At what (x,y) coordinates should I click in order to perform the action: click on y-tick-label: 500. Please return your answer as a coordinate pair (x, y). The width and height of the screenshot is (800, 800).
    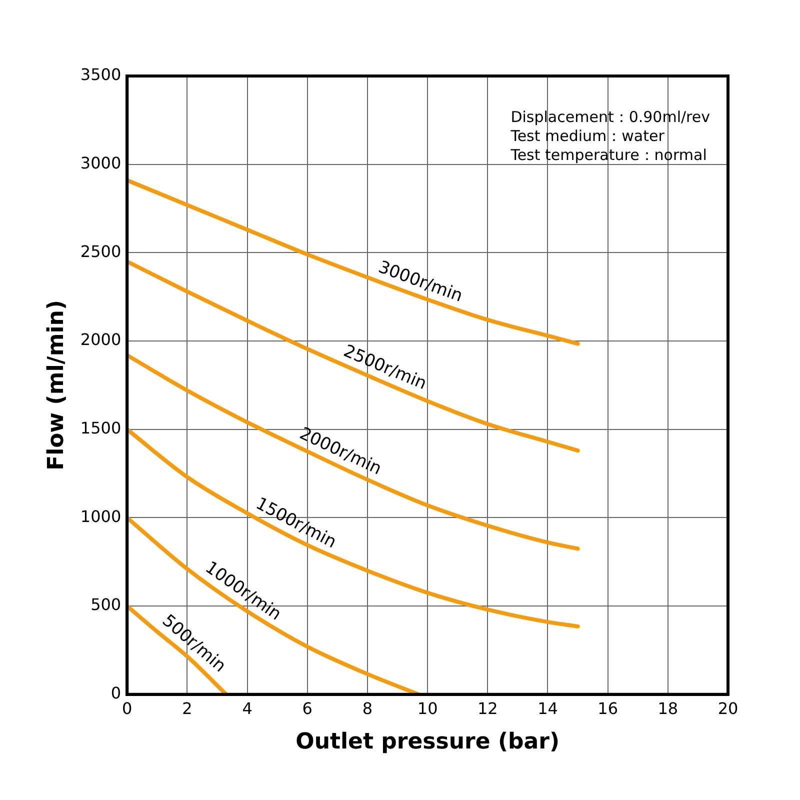
    Looking at the image, I should click on (106, 604).